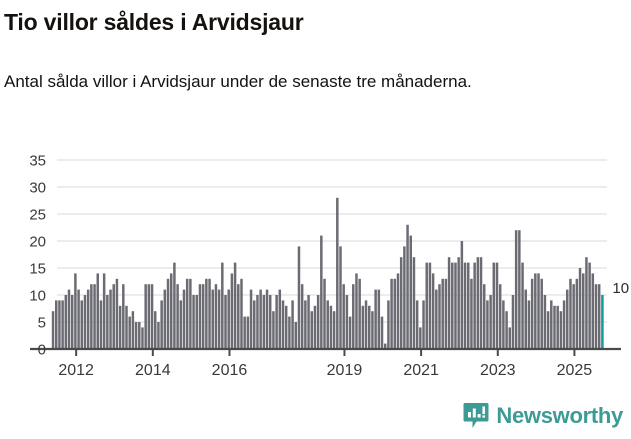 This screenshot has height=439, width=631. I want to click on x-tick-label: 2025, so click(575, 370).